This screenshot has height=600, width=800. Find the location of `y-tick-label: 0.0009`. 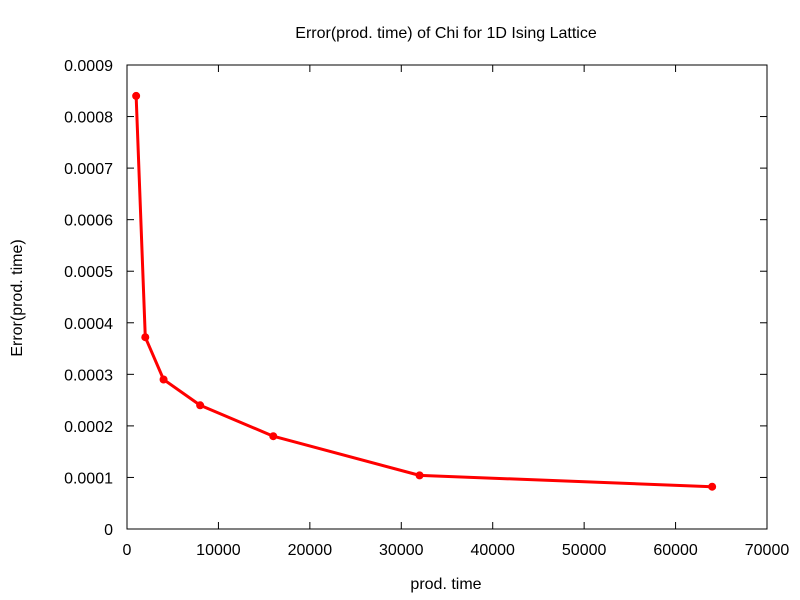

y-tick-label: 0.0009 is located at coordinates (88, 66).